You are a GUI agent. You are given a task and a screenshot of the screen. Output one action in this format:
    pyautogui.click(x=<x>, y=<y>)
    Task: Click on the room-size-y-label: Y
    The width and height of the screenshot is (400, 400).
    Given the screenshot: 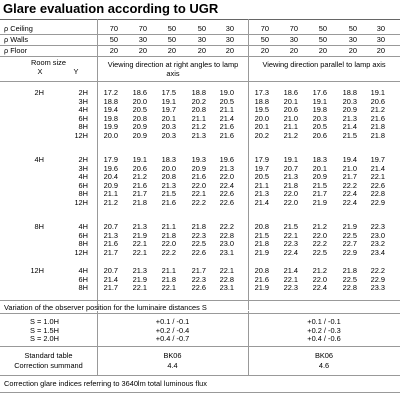 What is the action you would take?
    pyautogui.click(x=76, y=71)
    